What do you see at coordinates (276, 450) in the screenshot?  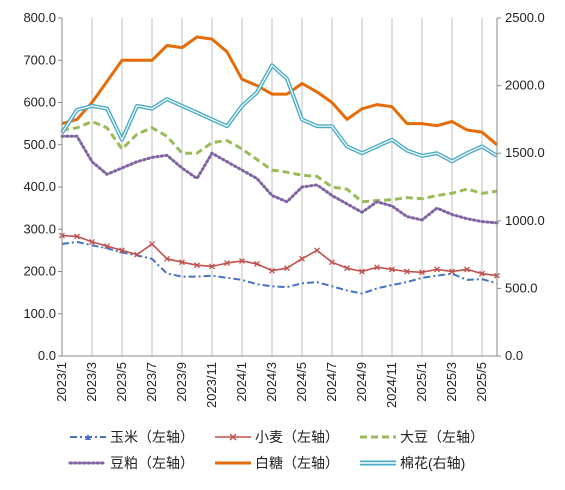 I see `legend: 玉米（左轴） 小麦（左轴） 大豆（左轴） 豆粕（左轴） 白糖（左轴） 棉花(右轴)` at bounding box center [276, 450].